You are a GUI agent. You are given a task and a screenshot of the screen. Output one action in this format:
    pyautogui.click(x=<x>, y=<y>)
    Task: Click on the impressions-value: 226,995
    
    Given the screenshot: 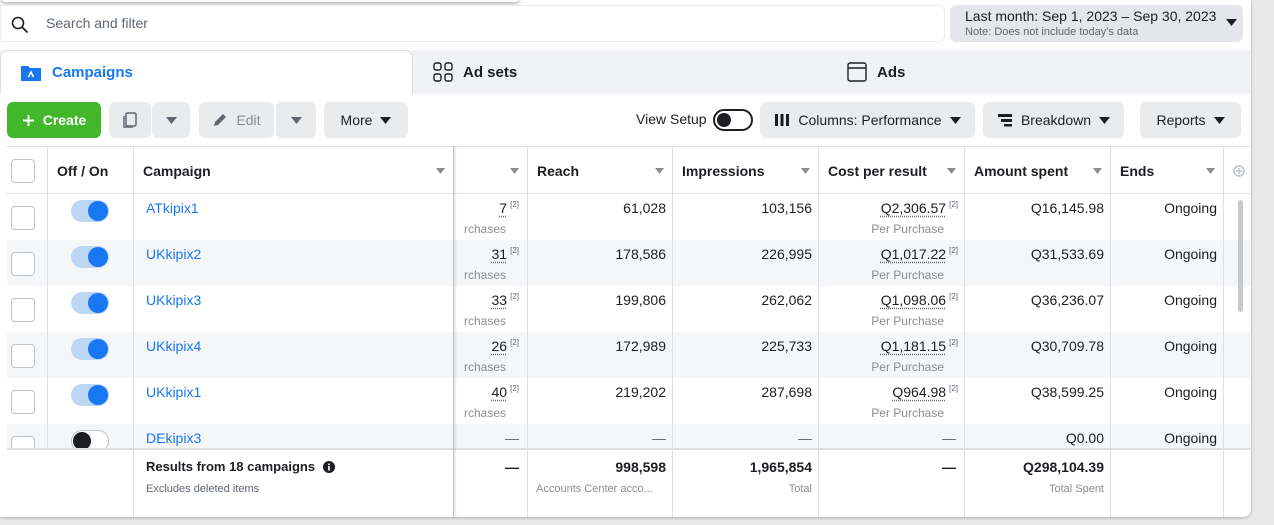 What is the action you would take?
    pyautogui.click(x=786, y=254)
    